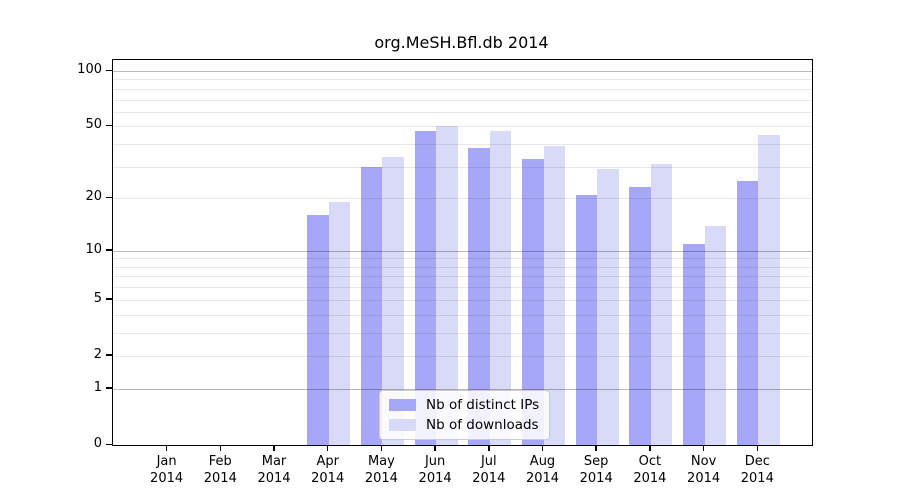 This screenshot has width=900, height=500. Describe the element at coordinates (93, 125) in the screenshot. I see `y-tick-label-50: 50` at that location.